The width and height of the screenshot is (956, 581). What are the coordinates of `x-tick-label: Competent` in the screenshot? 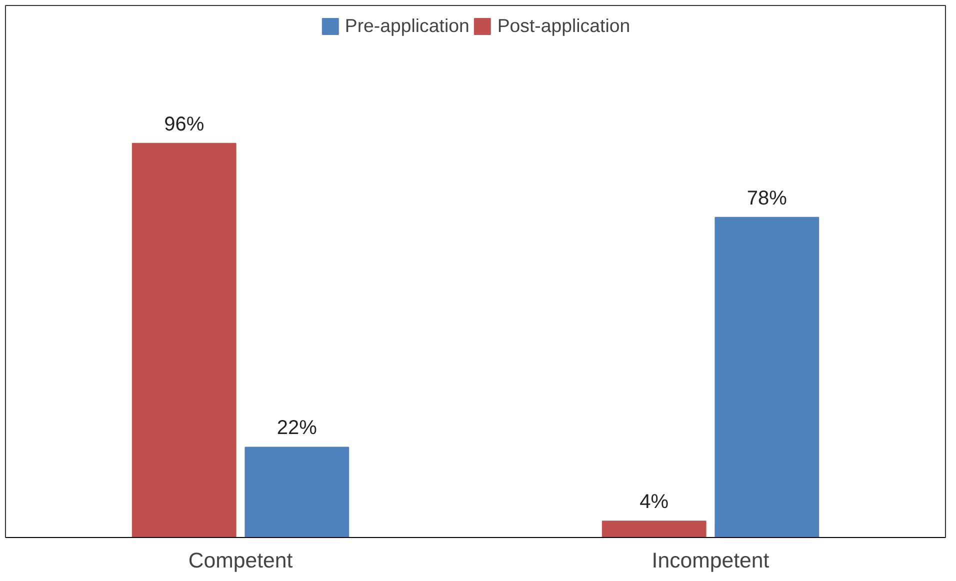 It's located at (240, 560).